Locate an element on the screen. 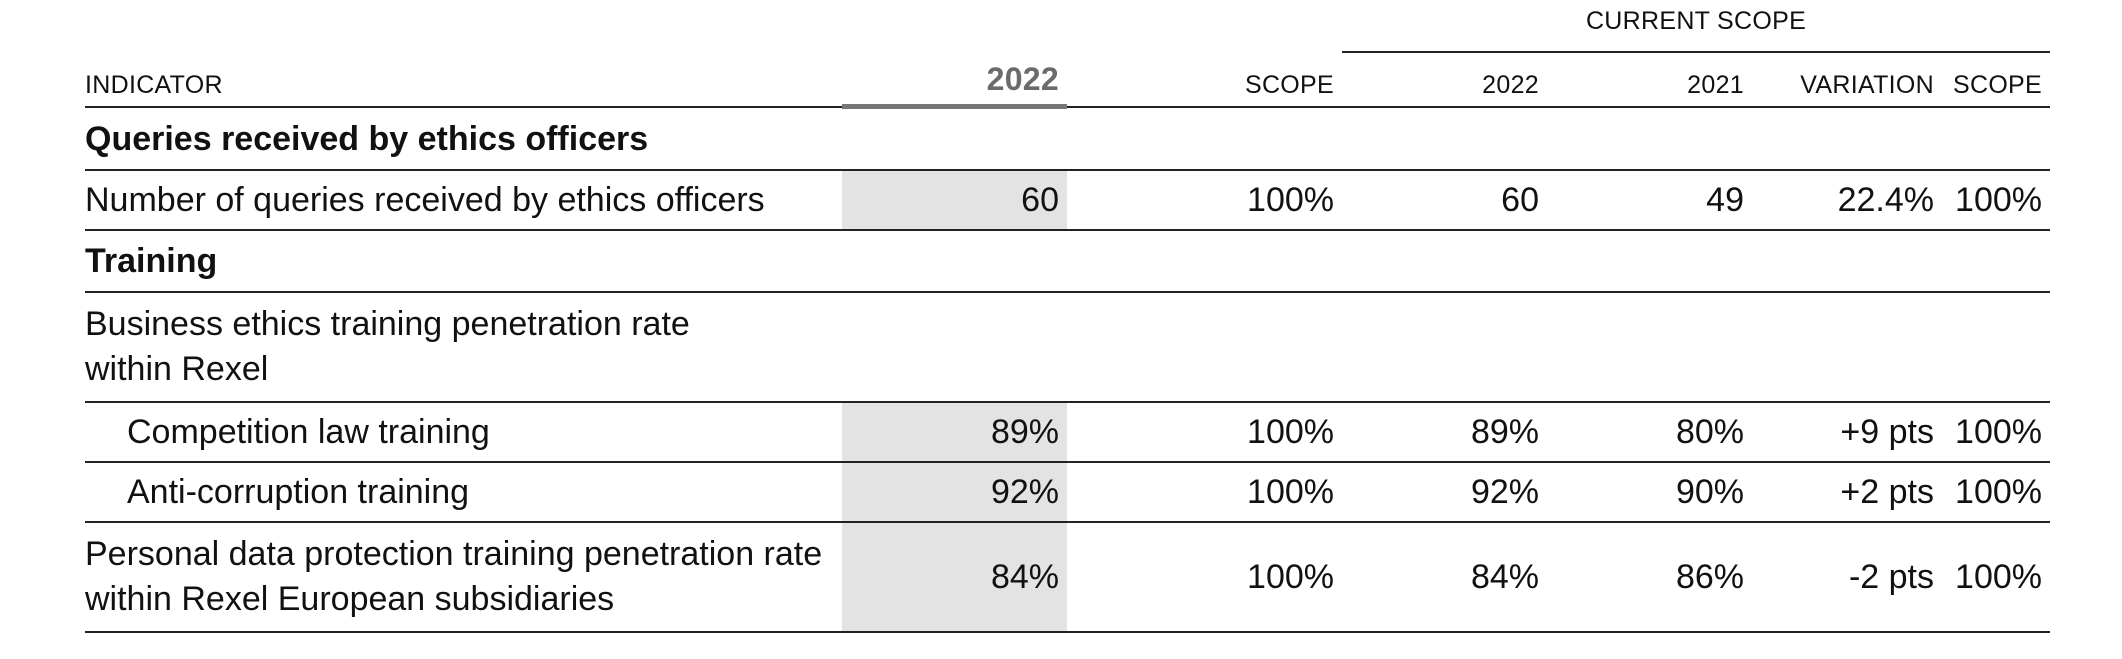 The width and height of the screenshot is (2122, 659). row-2022: 89% is located at coordinates (954, 432).